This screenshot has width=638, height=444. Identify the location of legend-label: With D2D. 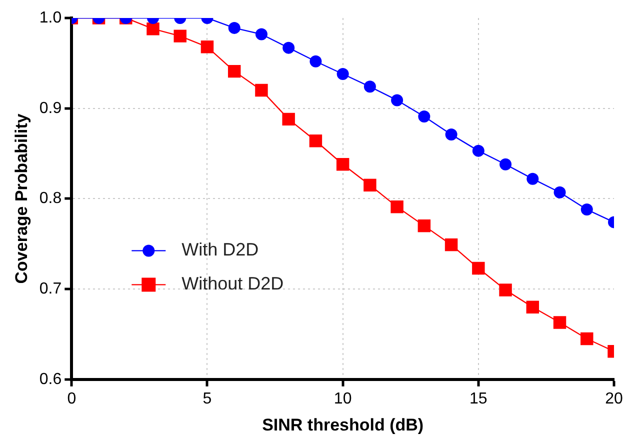
(220, 250).